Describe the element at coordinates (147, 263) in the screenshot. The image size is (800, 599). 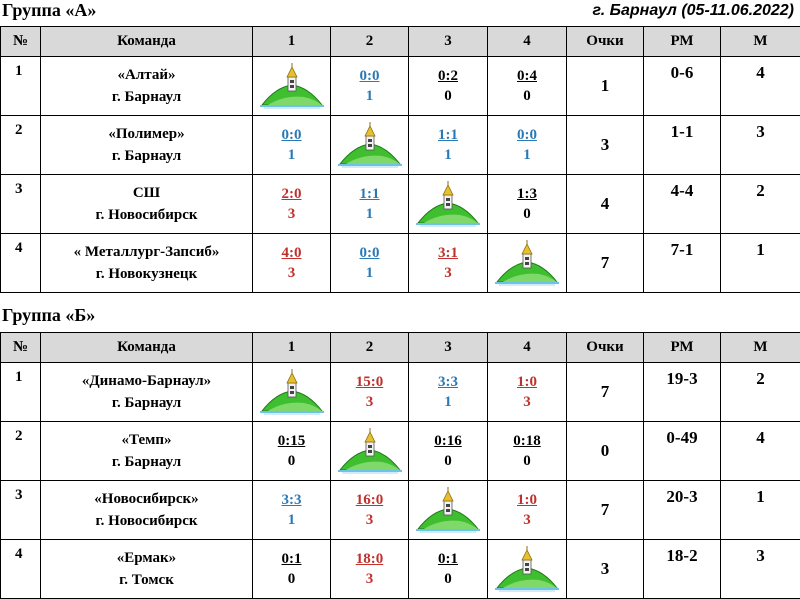
I see `team-cell: « Металлург-Запсиб»г. Новокузнецк` at that location.